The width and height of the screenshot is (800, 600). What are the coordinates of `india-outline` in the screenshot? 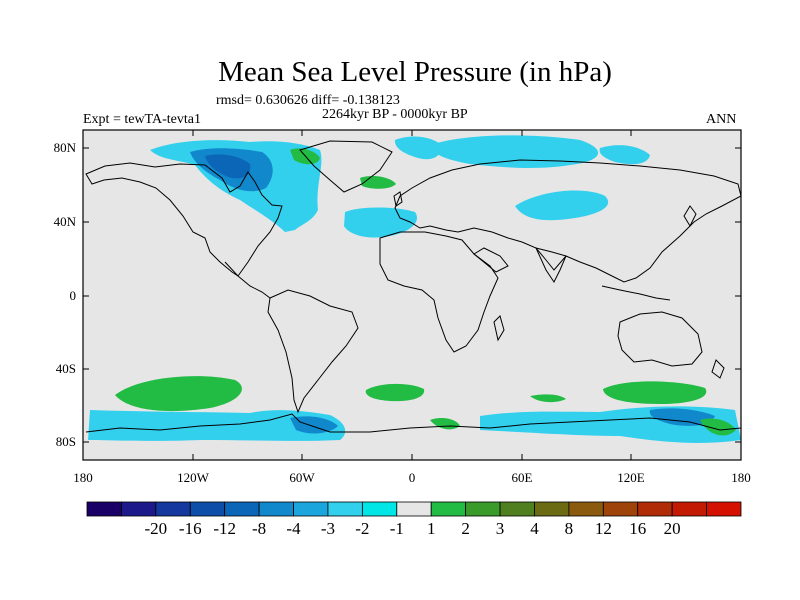 It's located at (551, 265).